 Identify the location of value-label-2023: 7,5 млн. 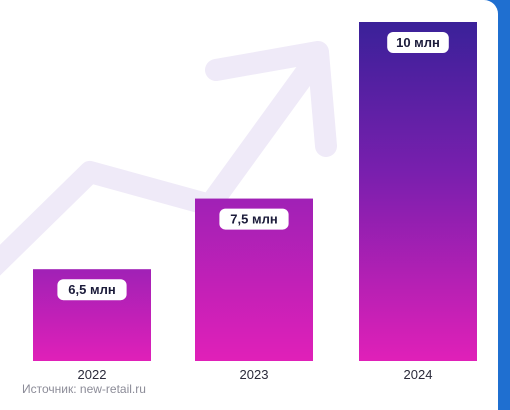
(253, 219).